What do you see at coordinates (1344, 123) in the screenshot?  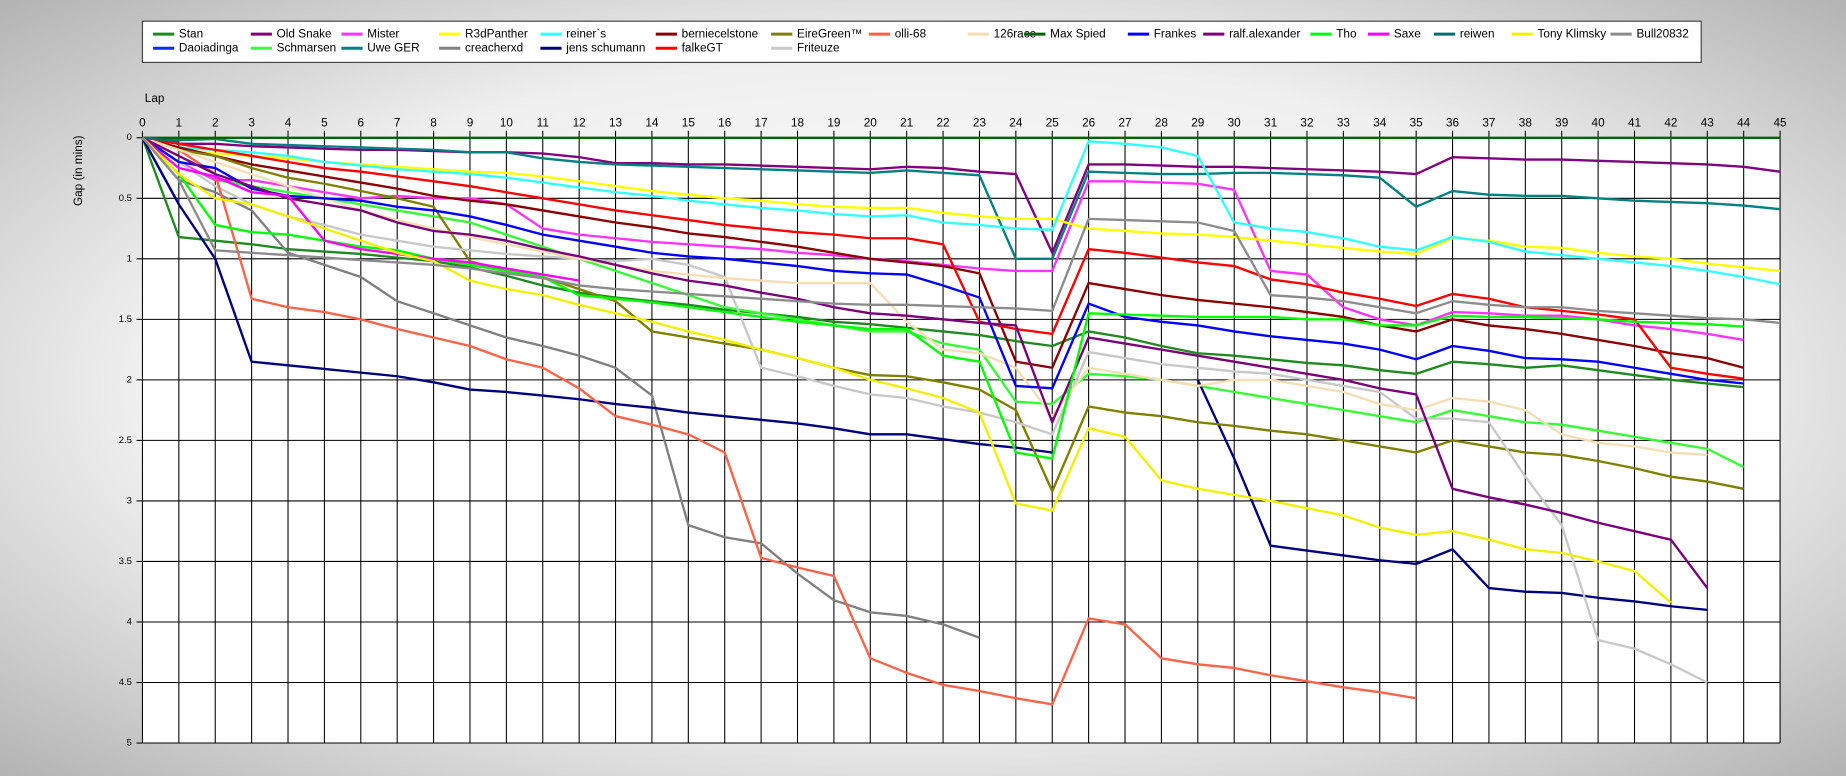 I see `x-tick-label: 33` at bounding box center [1344, 123].